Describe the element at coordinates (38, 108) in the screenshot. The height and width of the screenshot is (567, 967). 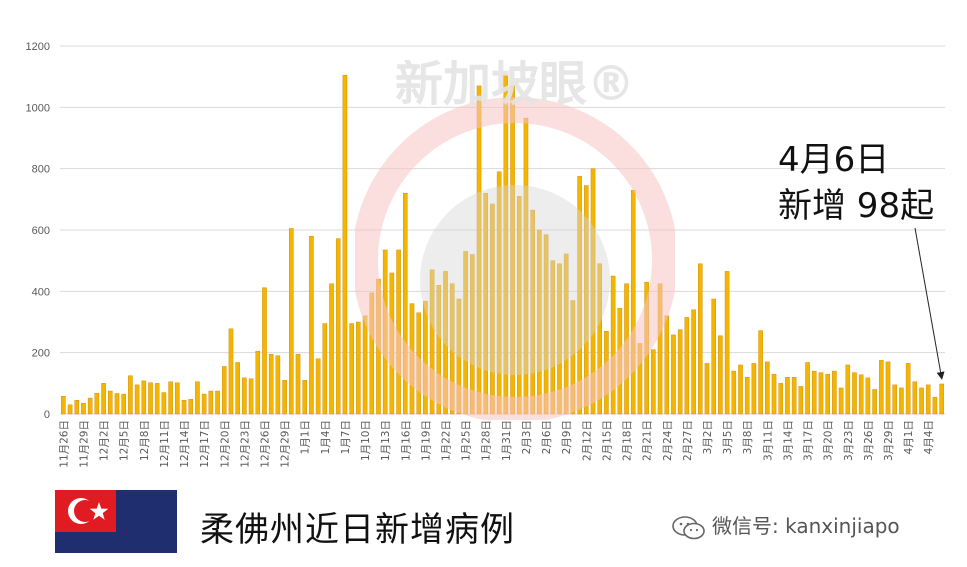
I see `y-tick-label: 1000` at that location.